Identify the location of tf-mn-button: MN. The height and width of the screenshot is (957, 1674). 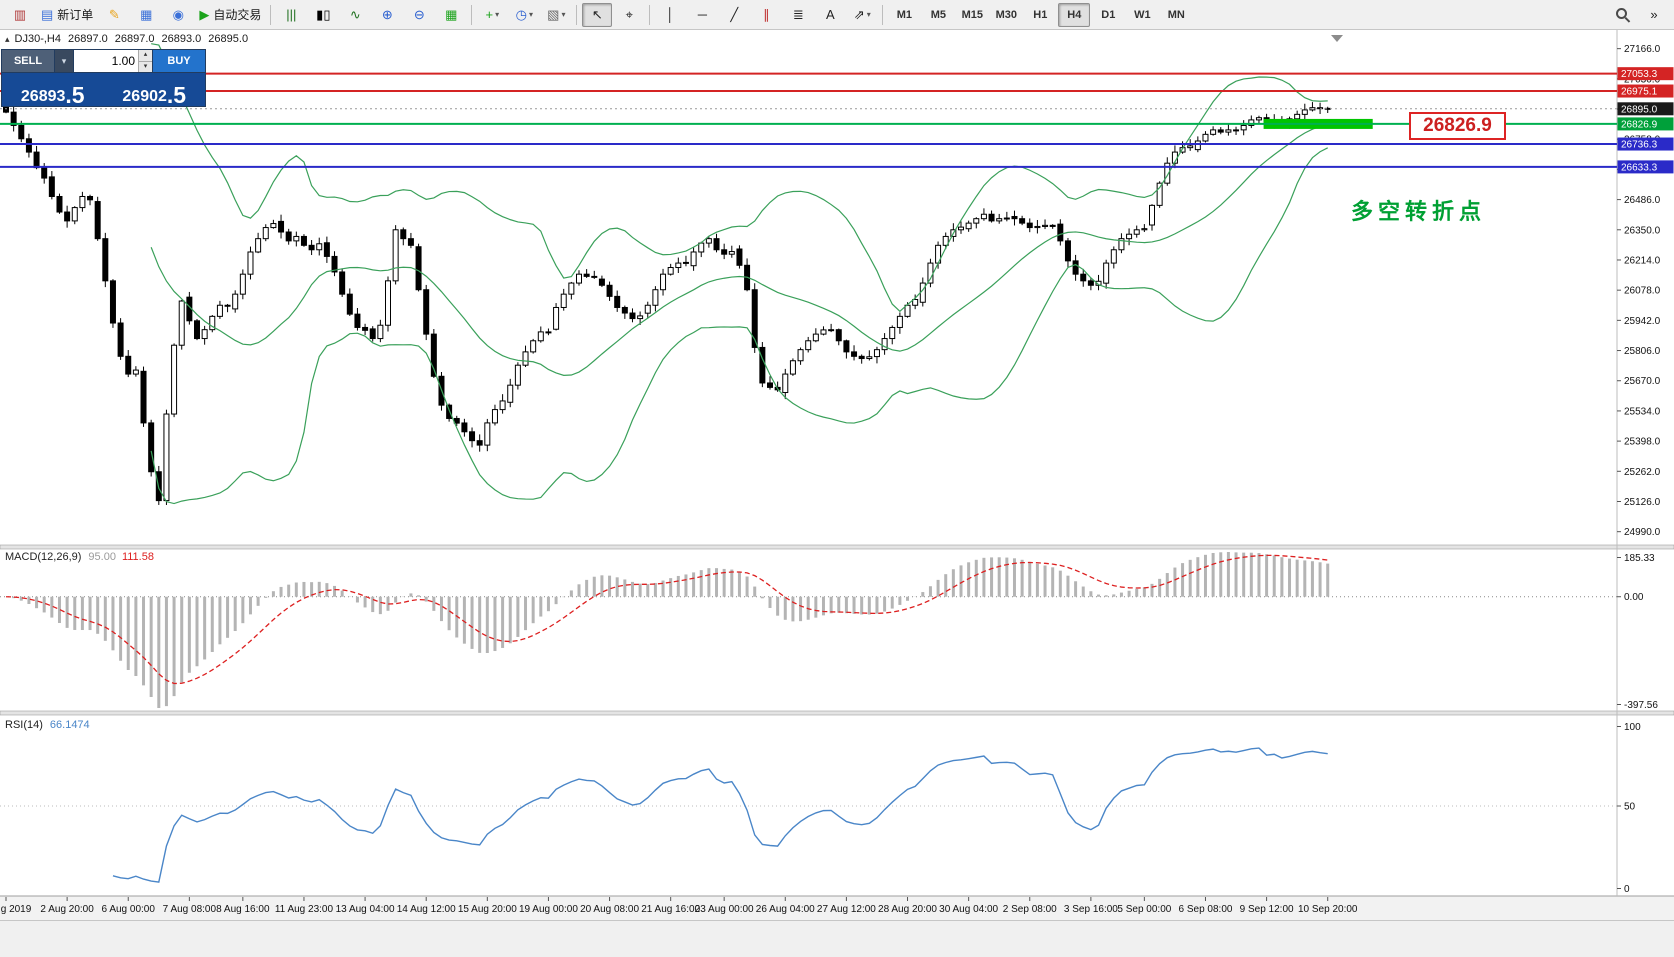
(1176, 14).